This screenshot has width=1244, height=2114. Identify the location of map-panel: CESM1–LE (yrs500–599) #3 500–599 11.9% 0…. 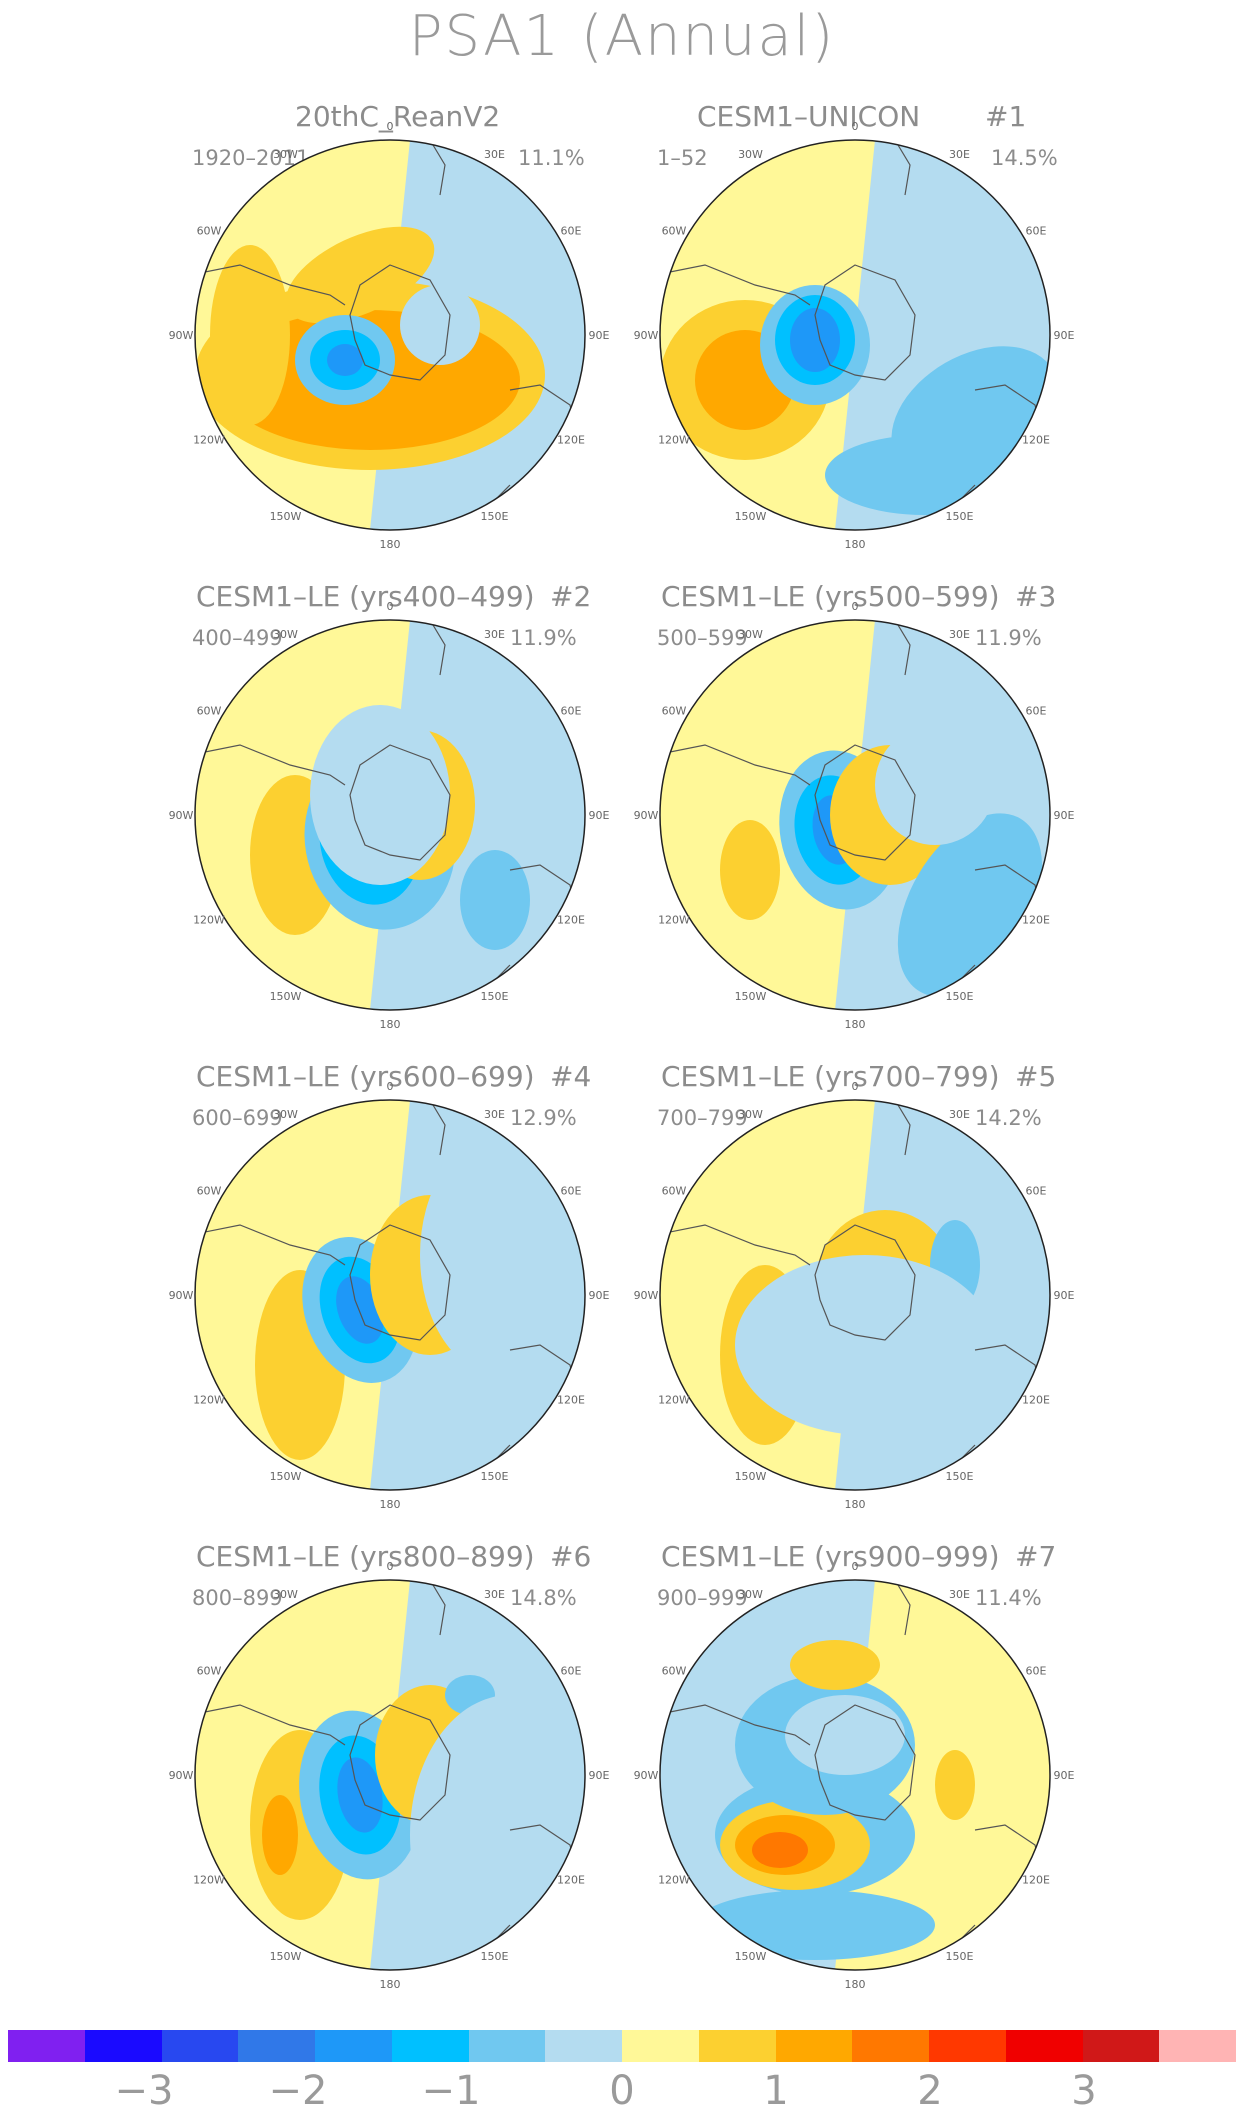
(874, 815).